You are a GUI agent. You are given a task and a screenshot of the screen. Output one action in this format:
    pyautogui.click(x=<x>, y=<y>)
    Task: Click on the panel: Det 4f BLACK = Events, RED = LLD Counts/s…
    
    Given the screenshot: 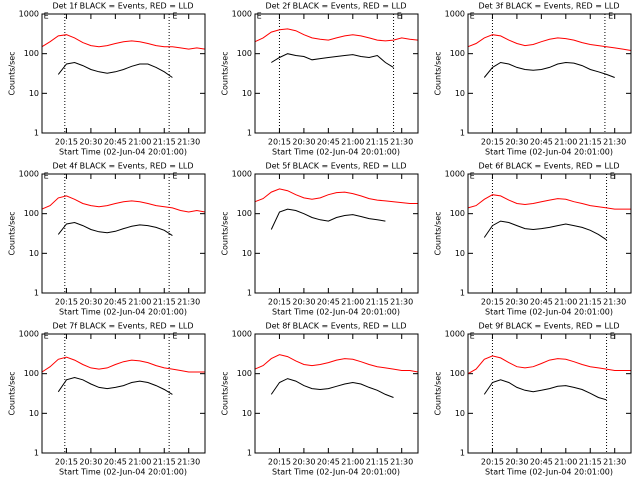 What is the action you would take?
    pyautogui.click(x=107, y=239)
    